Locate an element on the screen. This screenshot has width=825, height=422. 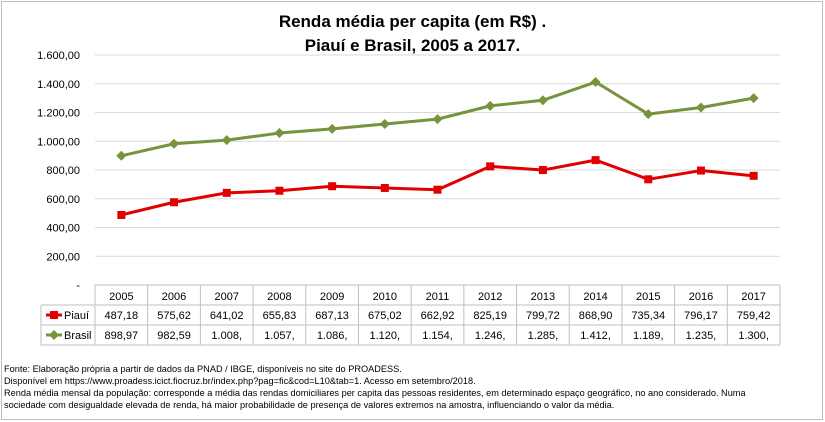
y-tick-label: 200,00 is located at coordinates (63, 257).